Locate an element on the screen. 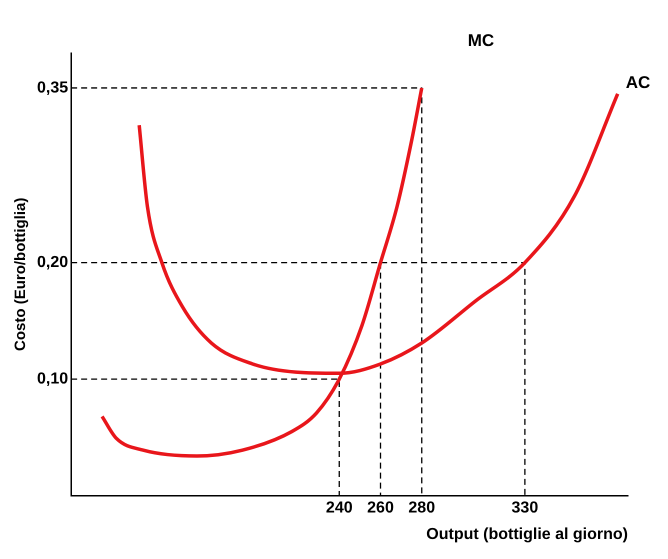  y-tick-label: 0,20 is located at coordinates (52, 263).